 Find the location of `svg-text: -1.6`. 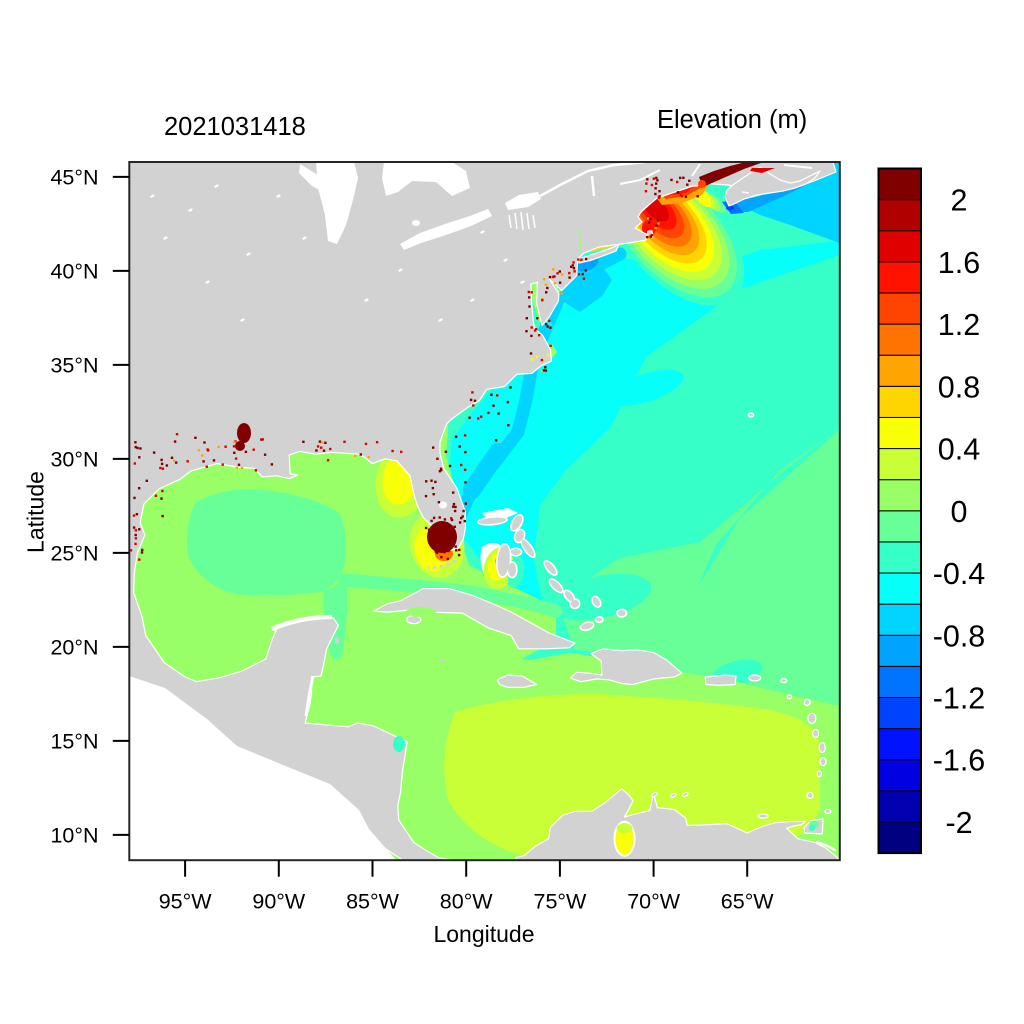

svg-text: -1.6 is located at coordinates (959, 761).